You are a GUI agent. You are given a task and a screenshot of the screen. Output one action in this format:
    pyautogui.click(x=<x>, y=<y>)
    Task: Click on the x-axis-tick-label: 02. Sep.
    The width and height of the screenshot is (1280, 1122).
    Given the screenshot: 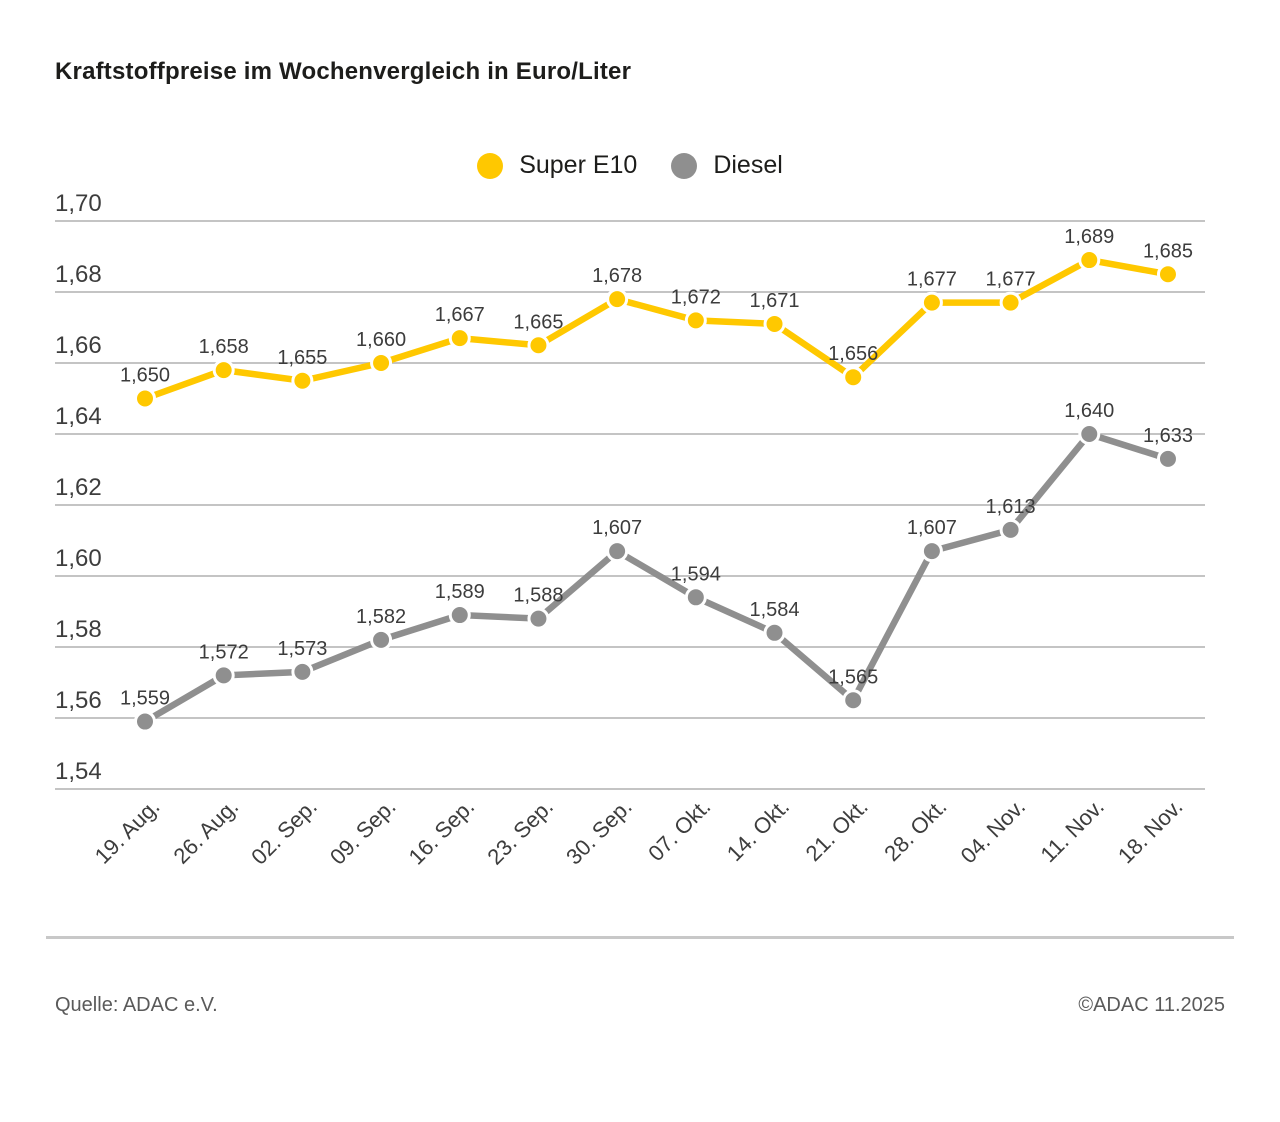 What is the action you would take?
    pyautogui.click(x=284, y=832)
    